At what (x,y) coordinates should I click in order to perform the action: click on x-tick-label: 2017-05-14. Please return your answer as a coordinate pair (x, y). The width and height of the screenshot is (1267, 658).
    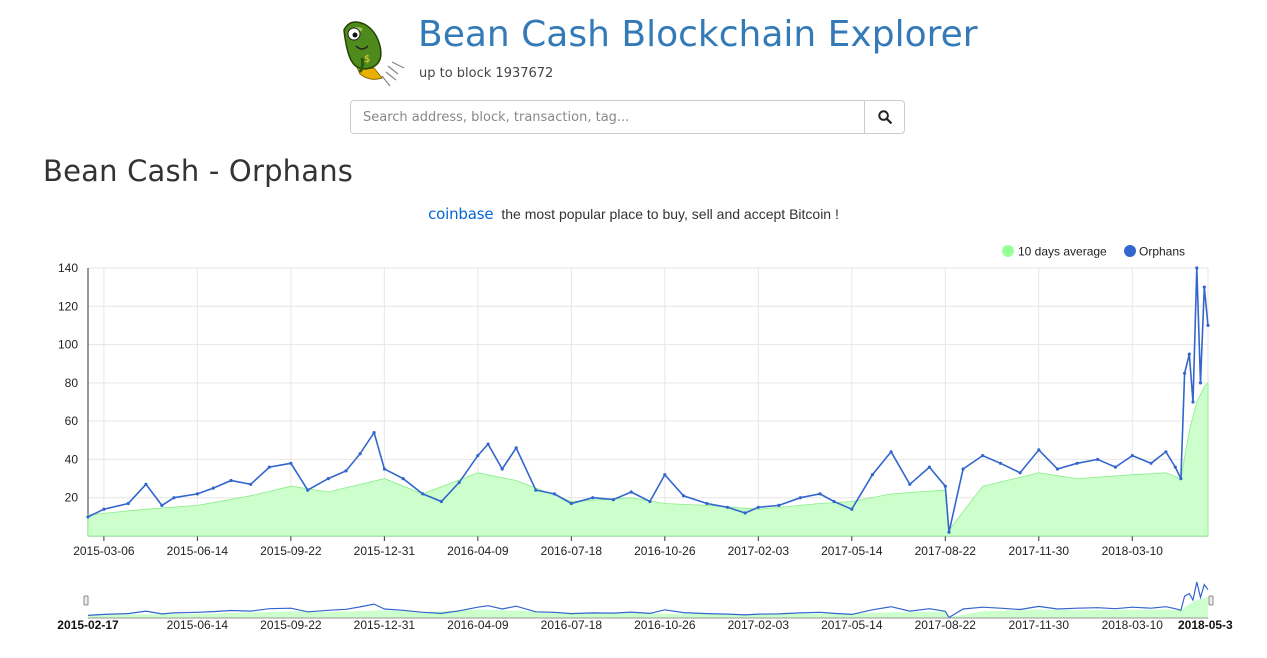
    Looking at the image, I should click on (852, 551).